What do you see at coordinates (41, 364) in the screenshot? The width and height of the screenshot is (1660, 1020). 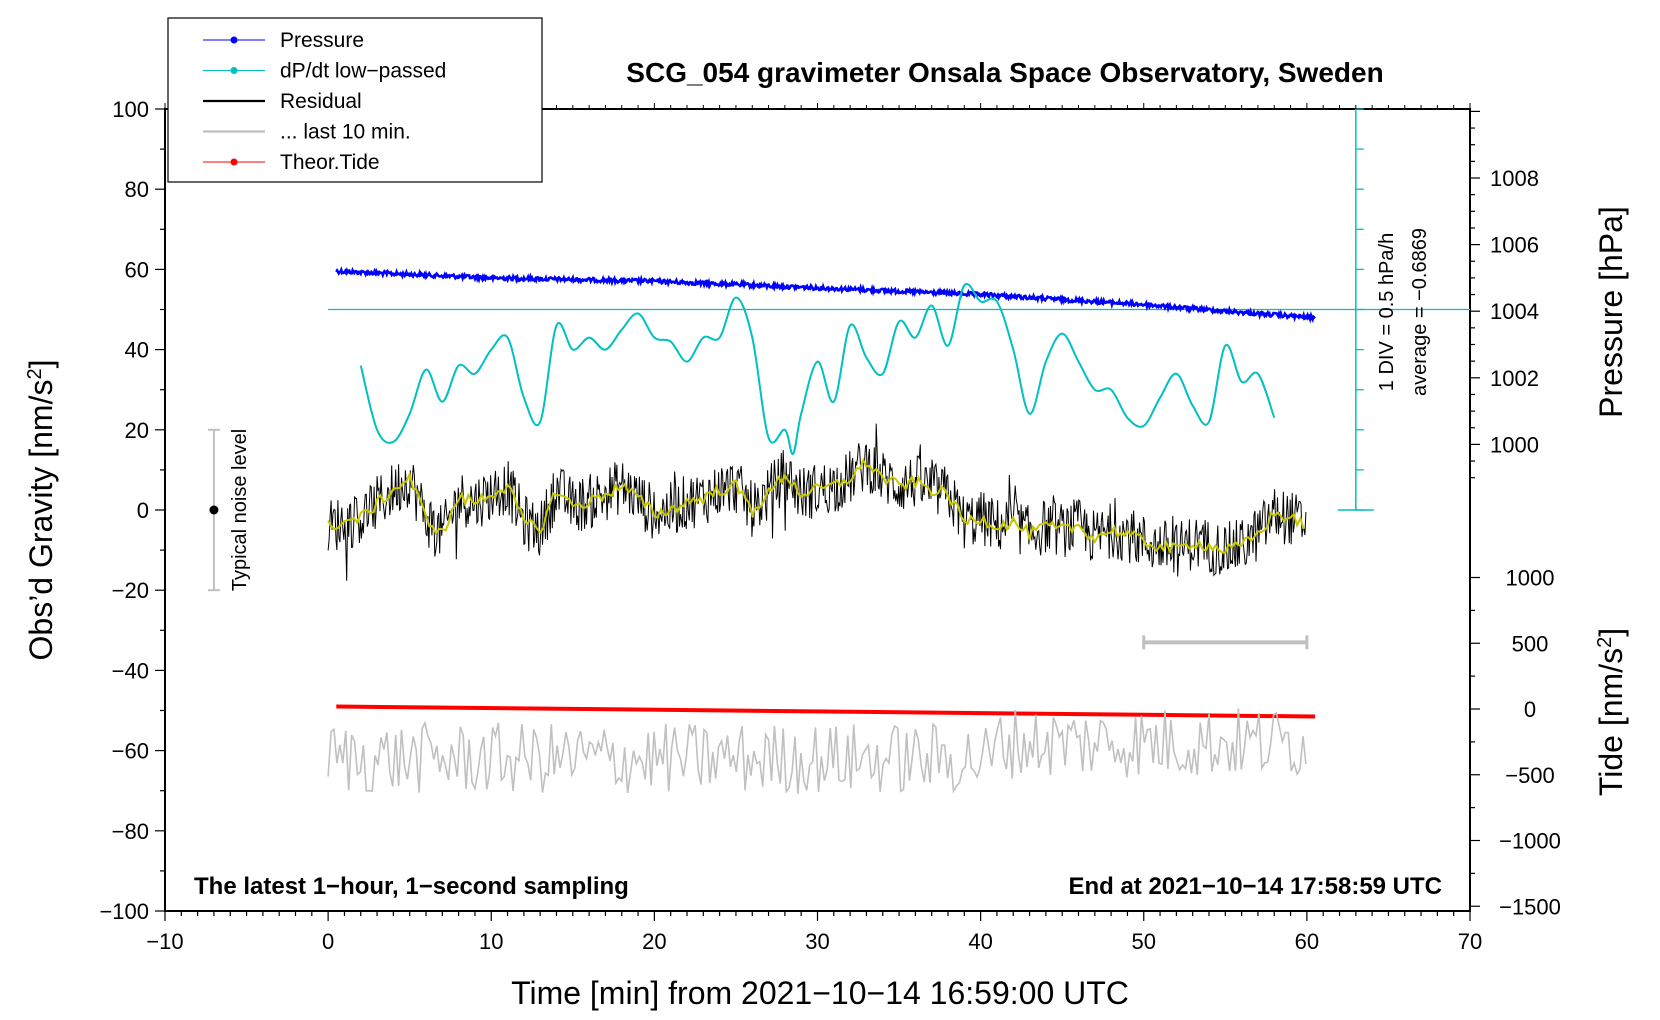 I see `y-axis-left-title-end: ]` at bounding box center [41, 364].